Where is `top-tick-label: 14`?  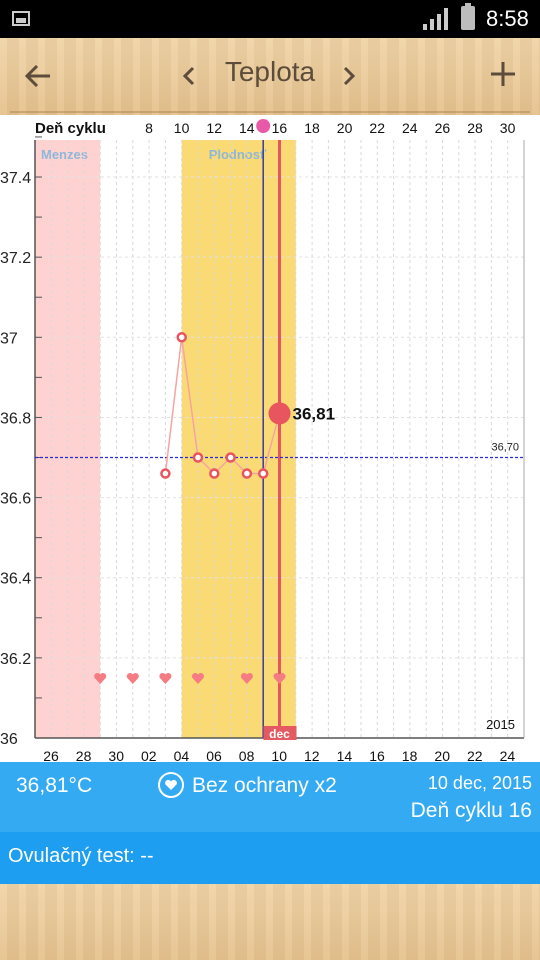
top-tick-label: 14 is located at coordinates (247, 128).